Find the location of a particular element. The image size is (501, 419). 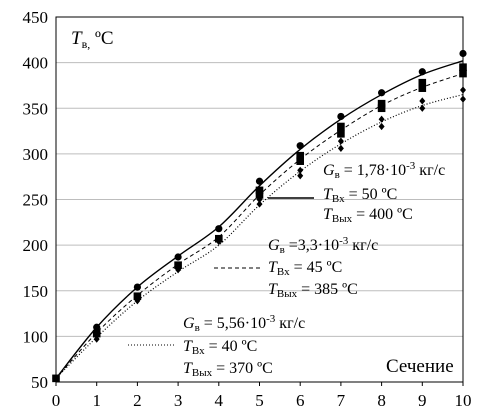

annotation-1-inlet-value: = 50 ºС is located at coordinates (371, 194).